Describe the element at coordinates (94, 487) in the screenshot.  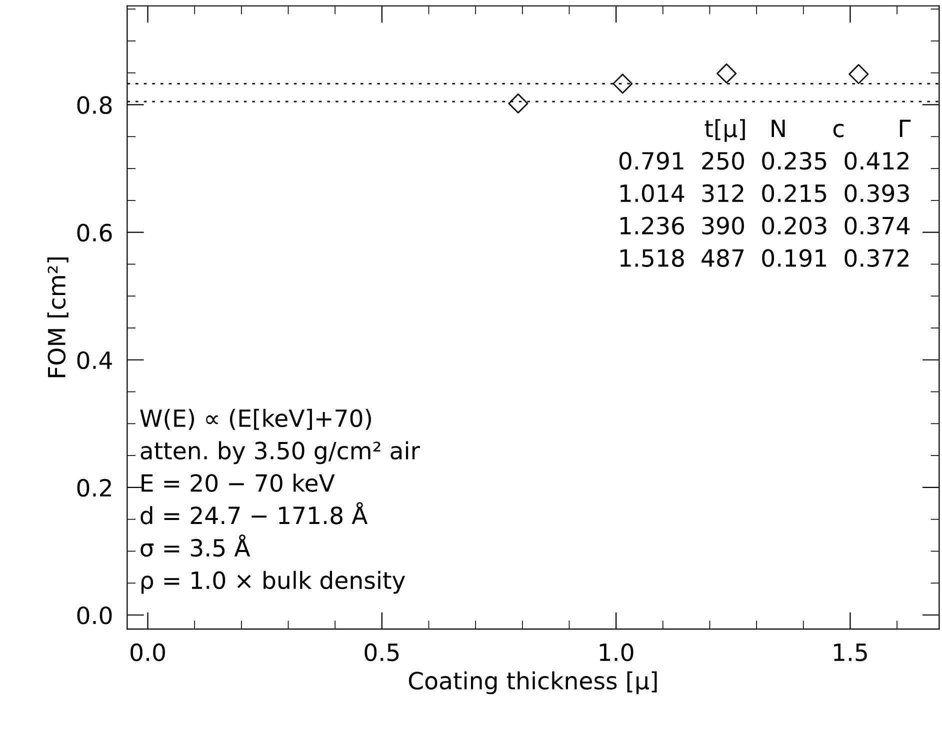
I see `y-tick-label: 0.2` at that location.